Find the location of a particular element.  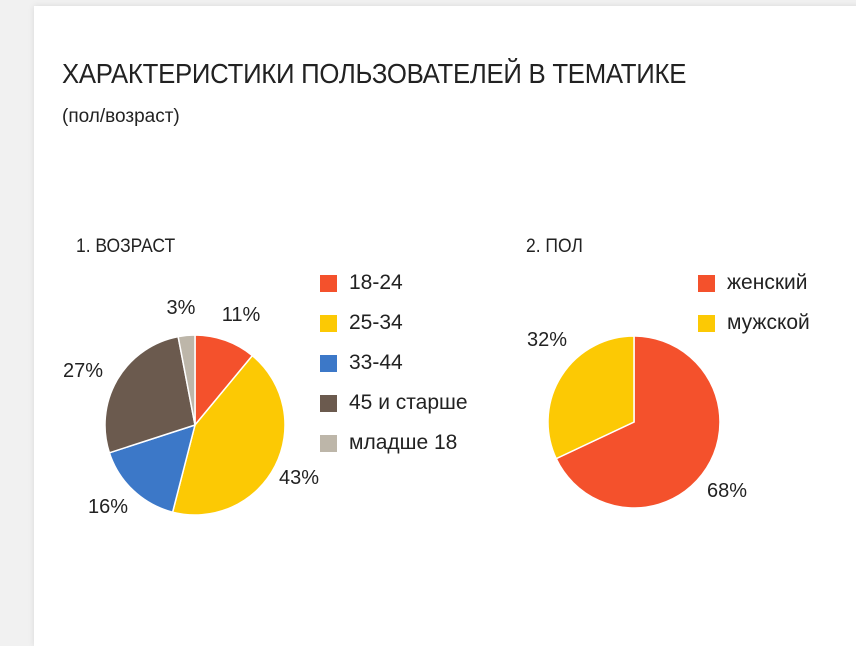

gender-chart-title: 2. ПОЛ is located at coordinates (554, 246).